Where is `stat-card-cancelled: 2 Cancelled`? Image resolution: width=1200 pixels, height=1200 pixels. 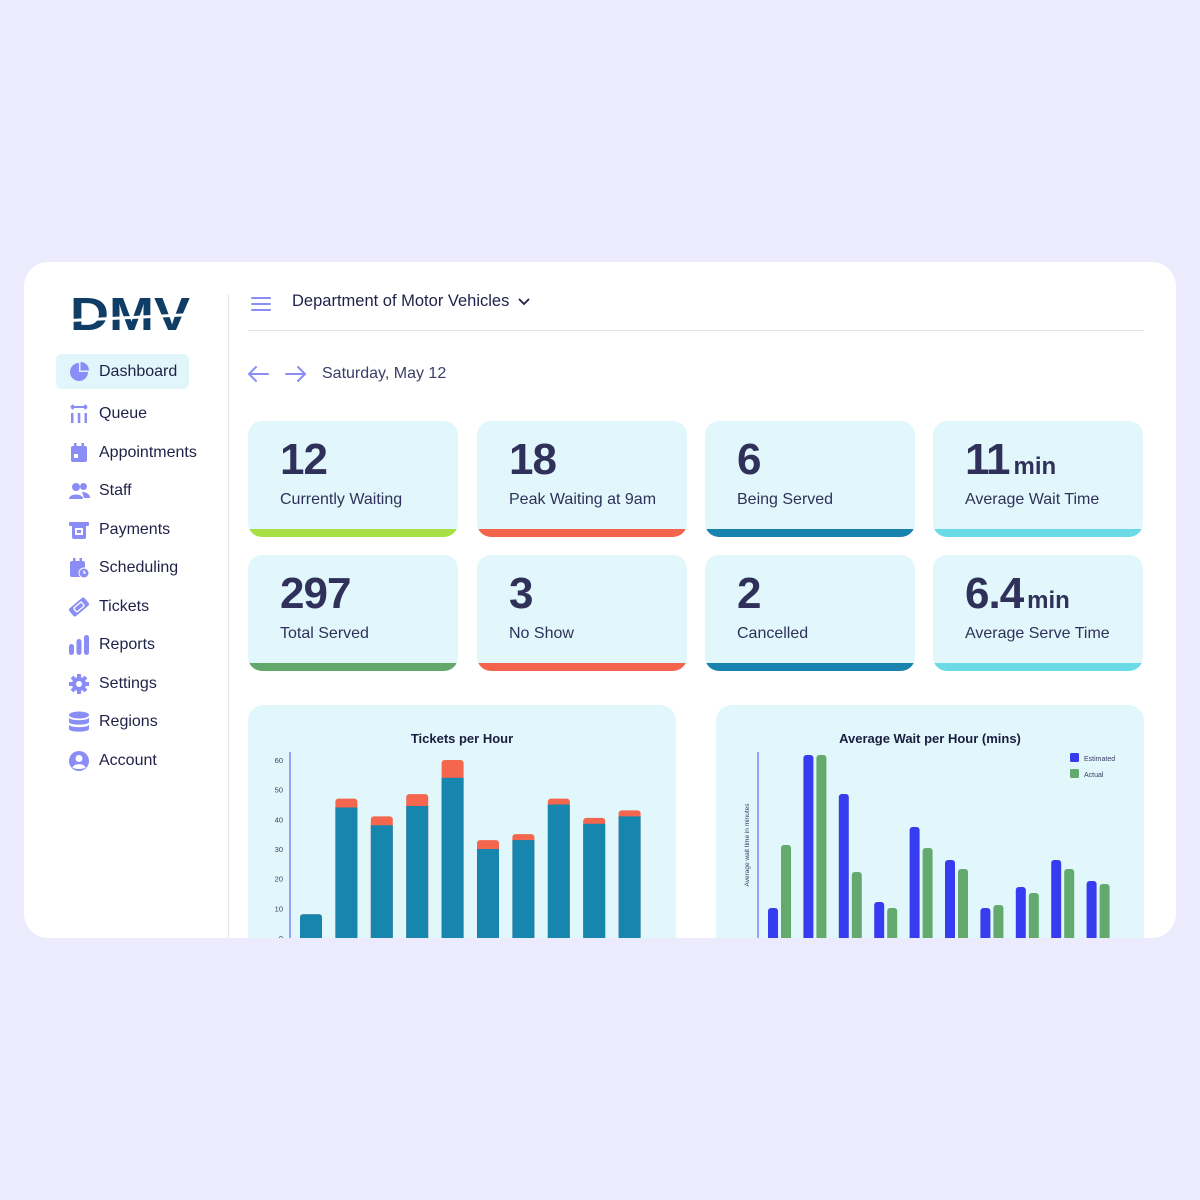
stat-card-cancelled: 2 Cancelled is located at coordinates (810, 613).